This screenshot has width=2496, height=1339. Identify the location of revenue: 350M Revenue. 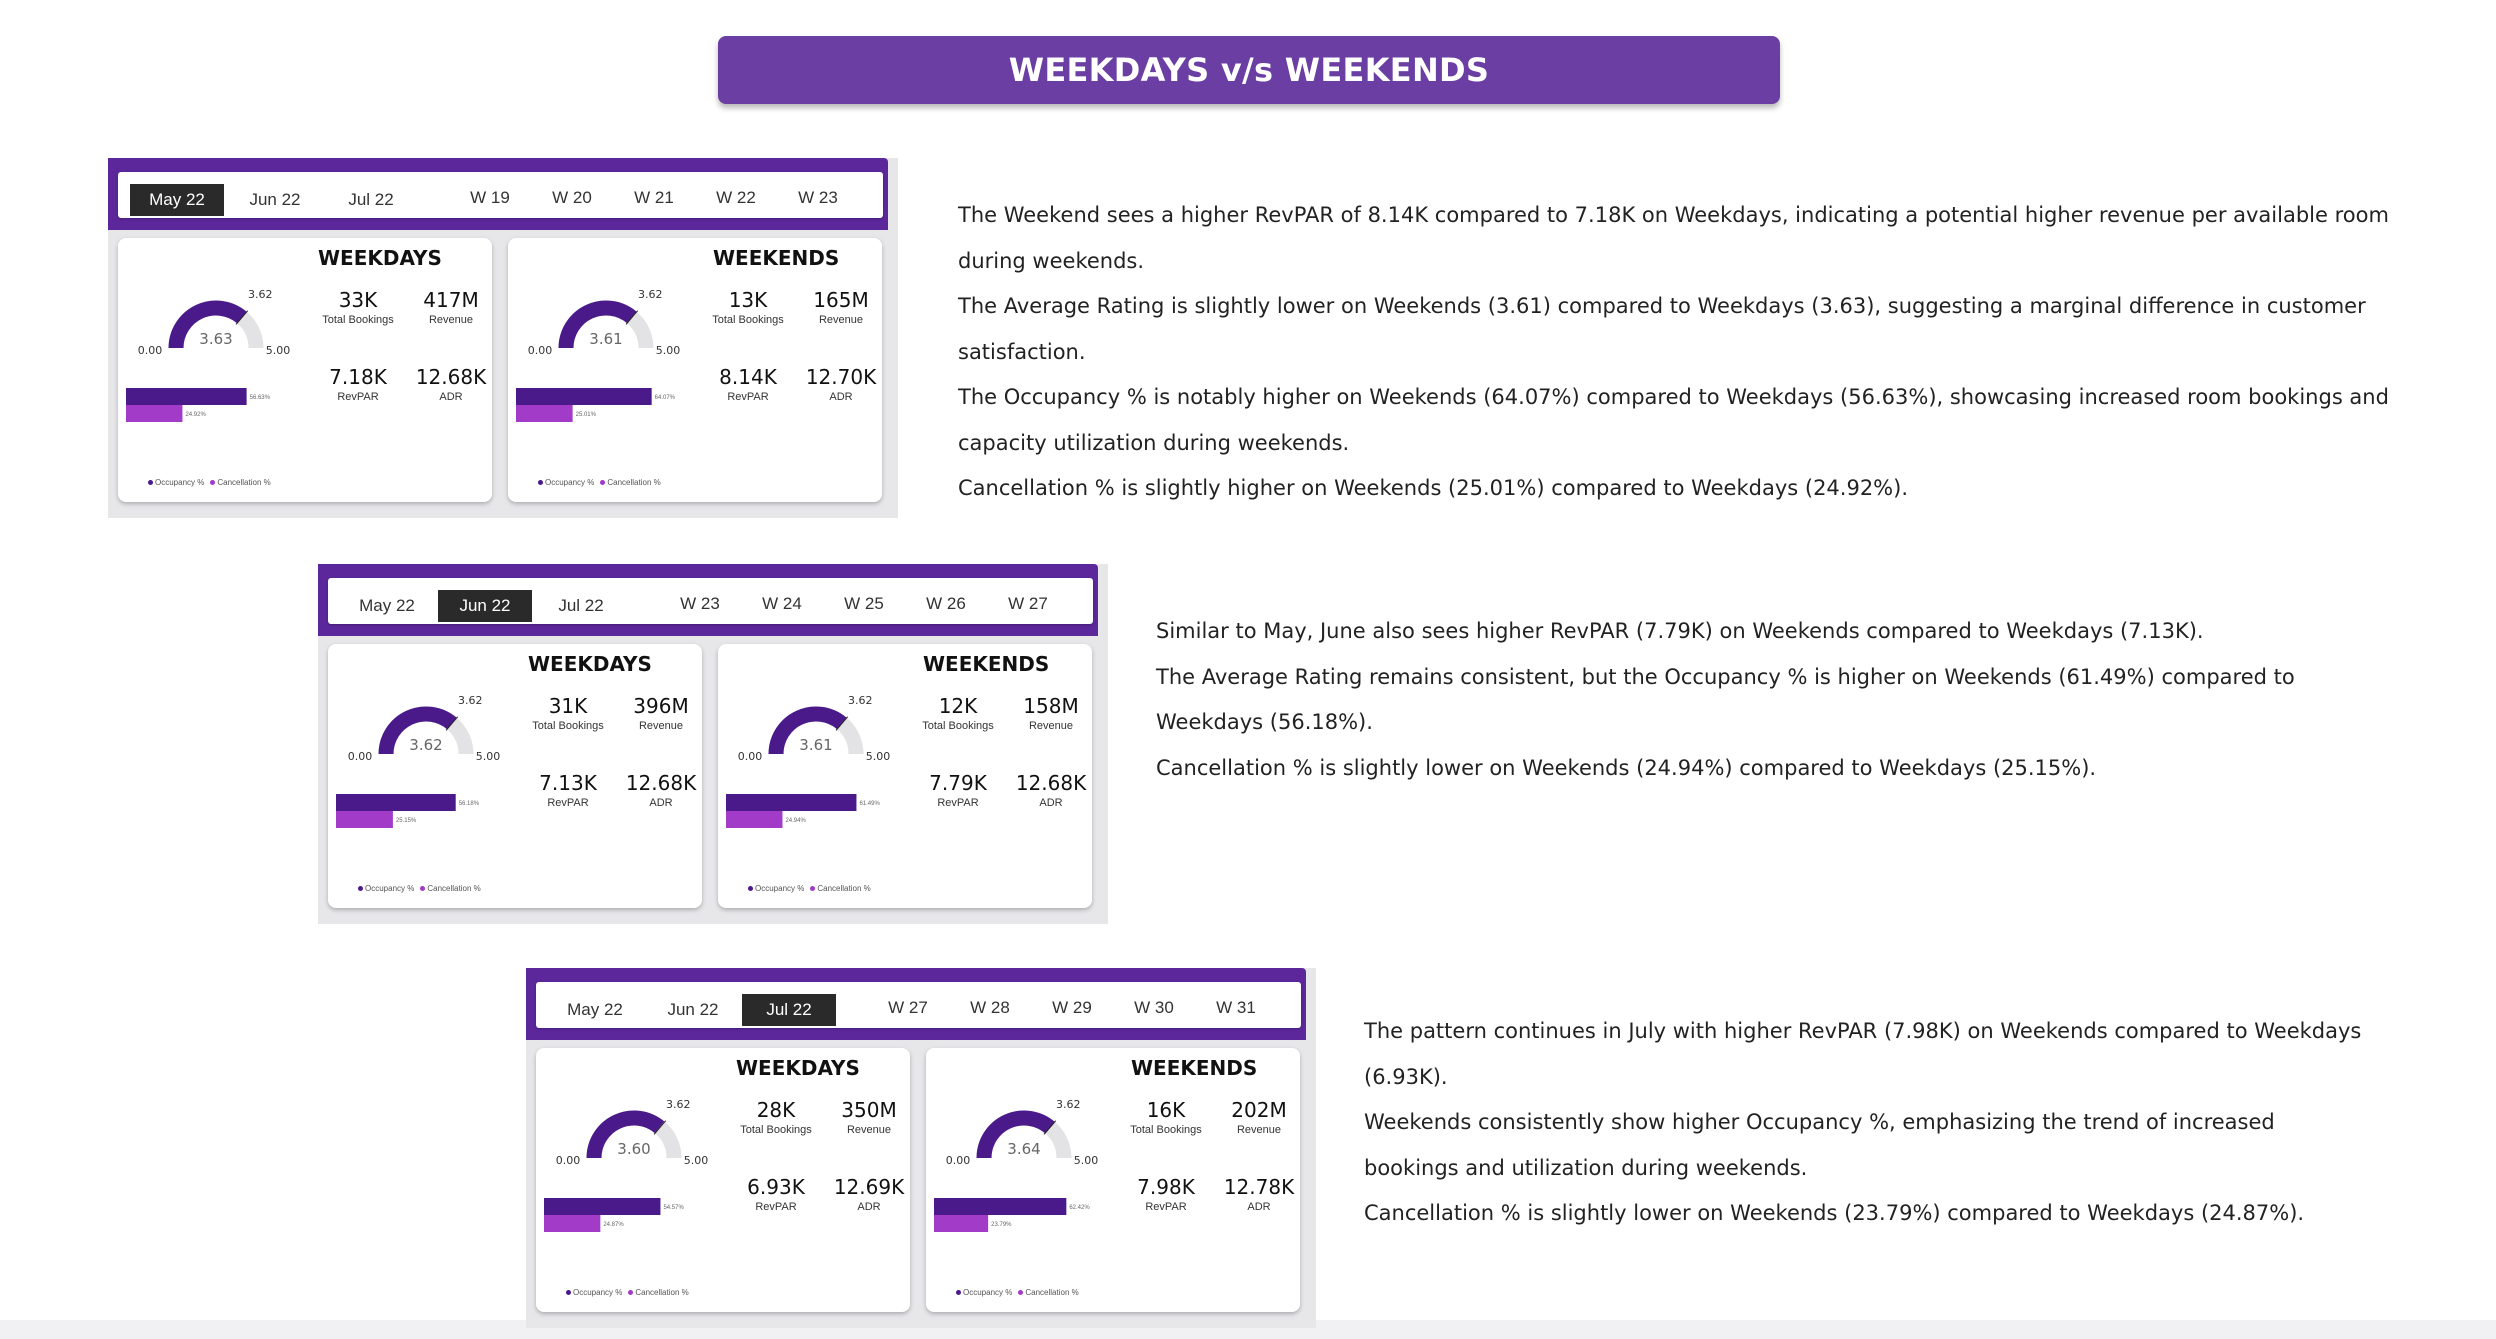
(869, 1117).